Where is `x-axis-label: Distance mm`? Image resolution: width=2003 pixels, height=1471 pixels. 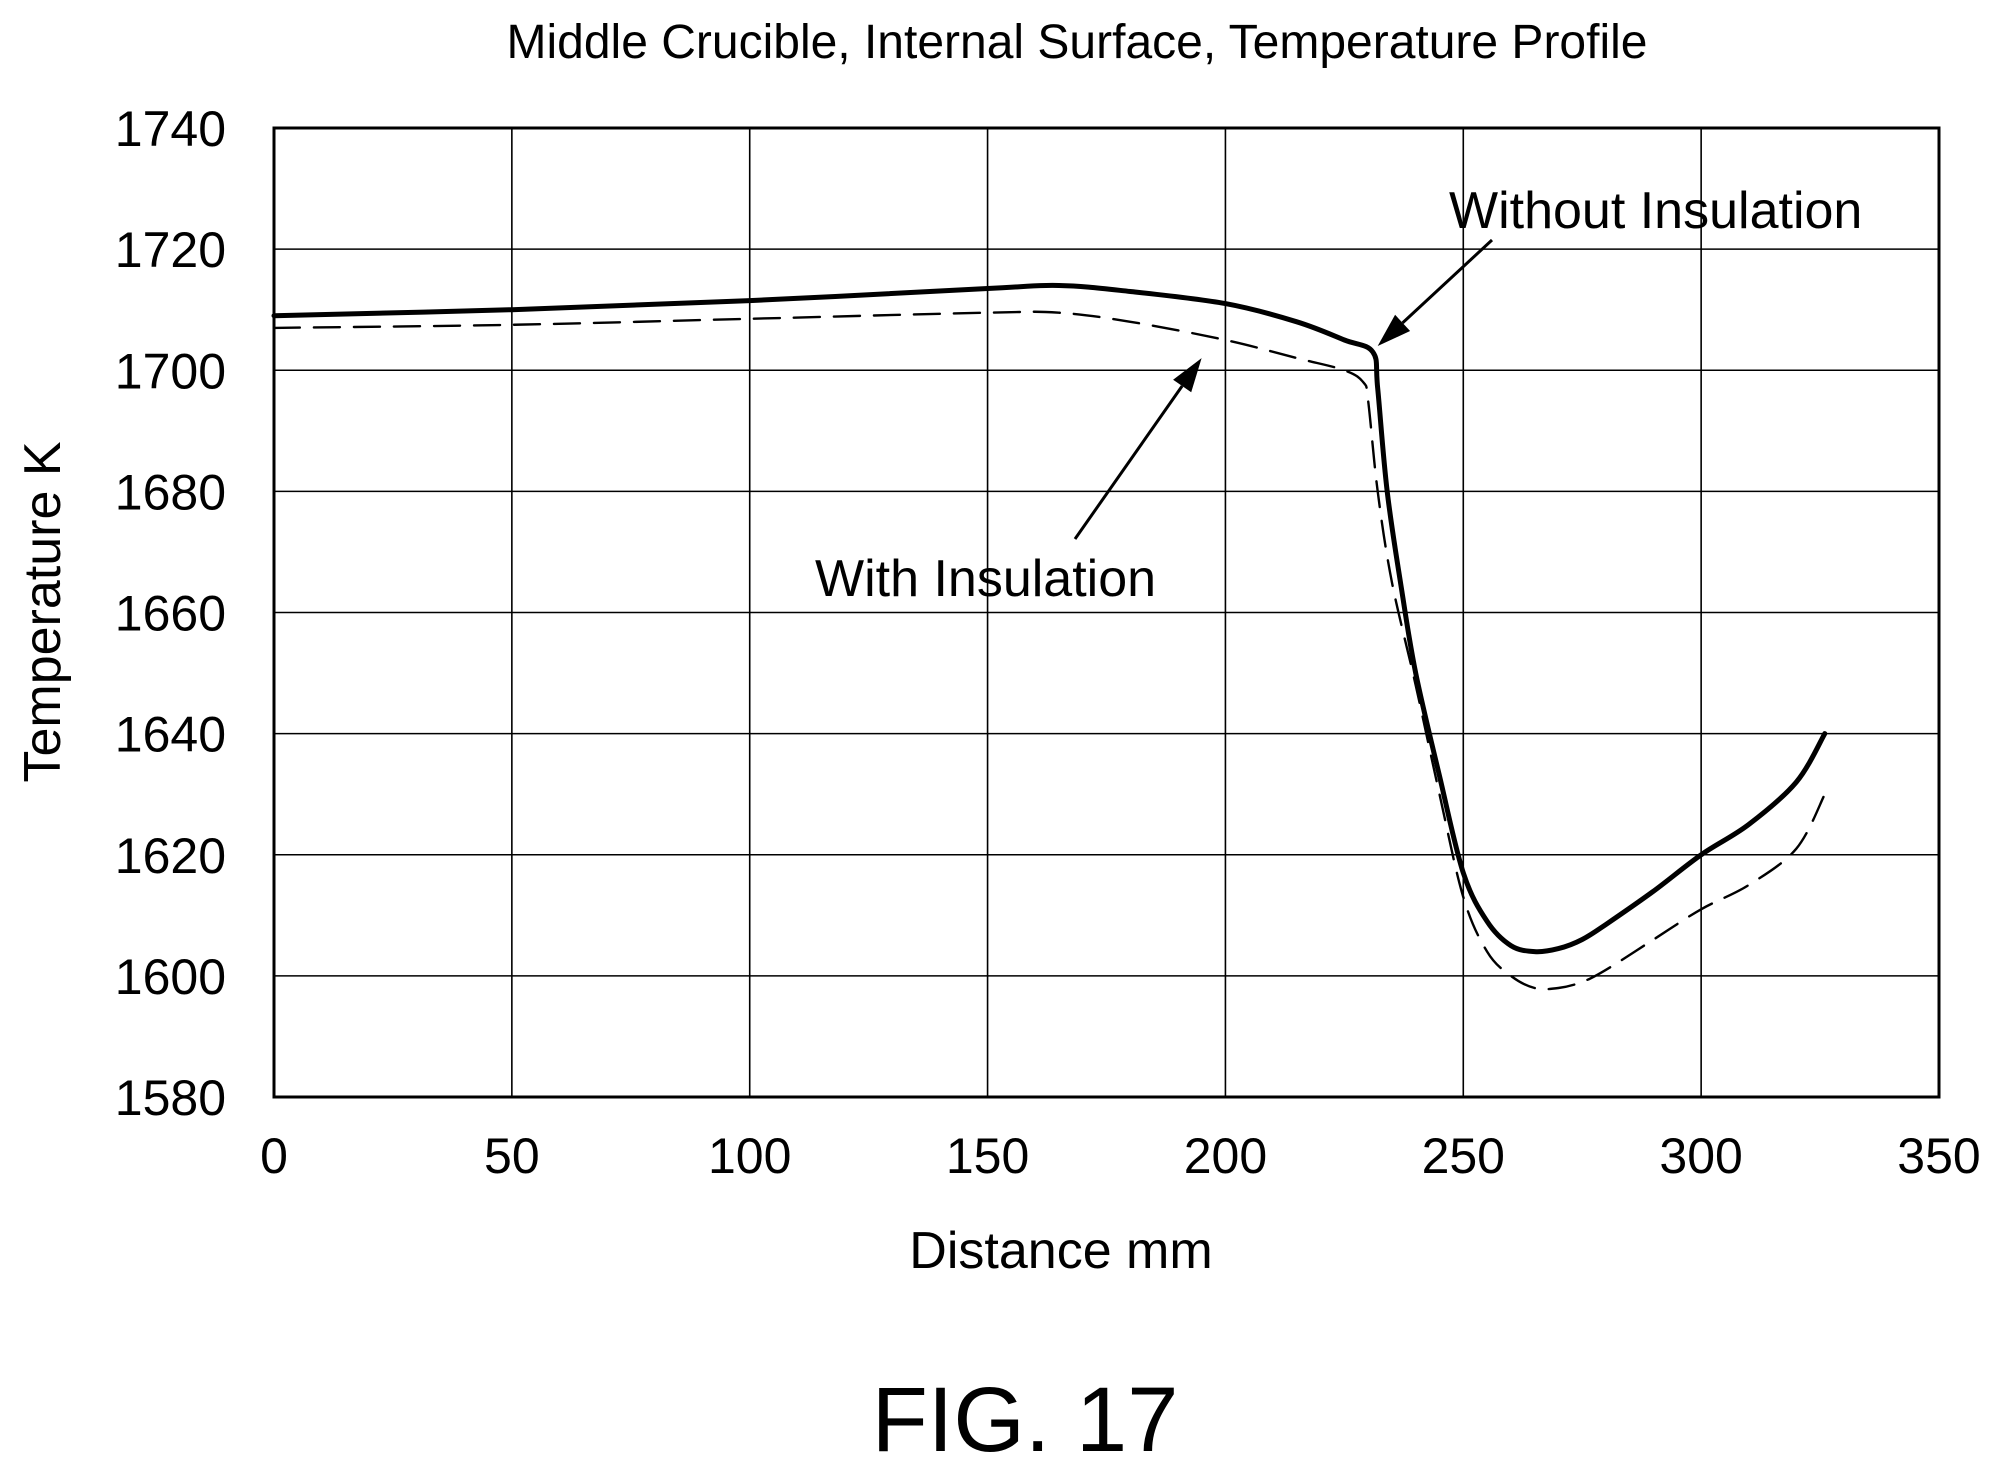 x-axis-label: Distance mm is located at coordinates (1060, 1251).